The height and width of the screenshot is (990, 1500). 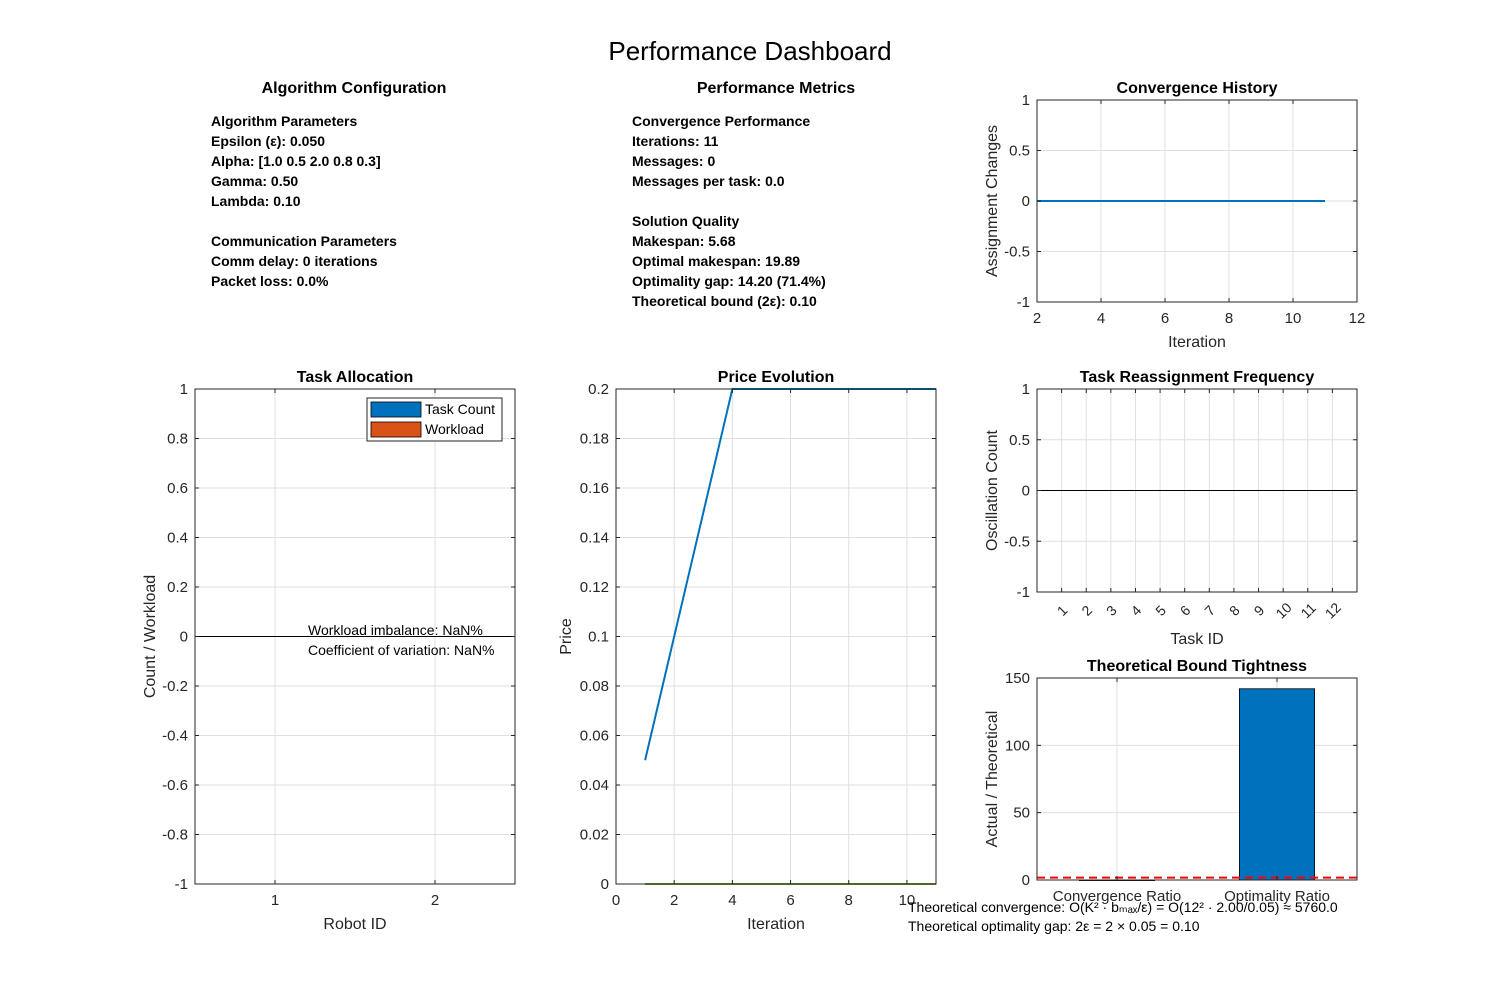 I want to click on metrics-line: Messages per task: 0.0, so click(x=708, y=181).